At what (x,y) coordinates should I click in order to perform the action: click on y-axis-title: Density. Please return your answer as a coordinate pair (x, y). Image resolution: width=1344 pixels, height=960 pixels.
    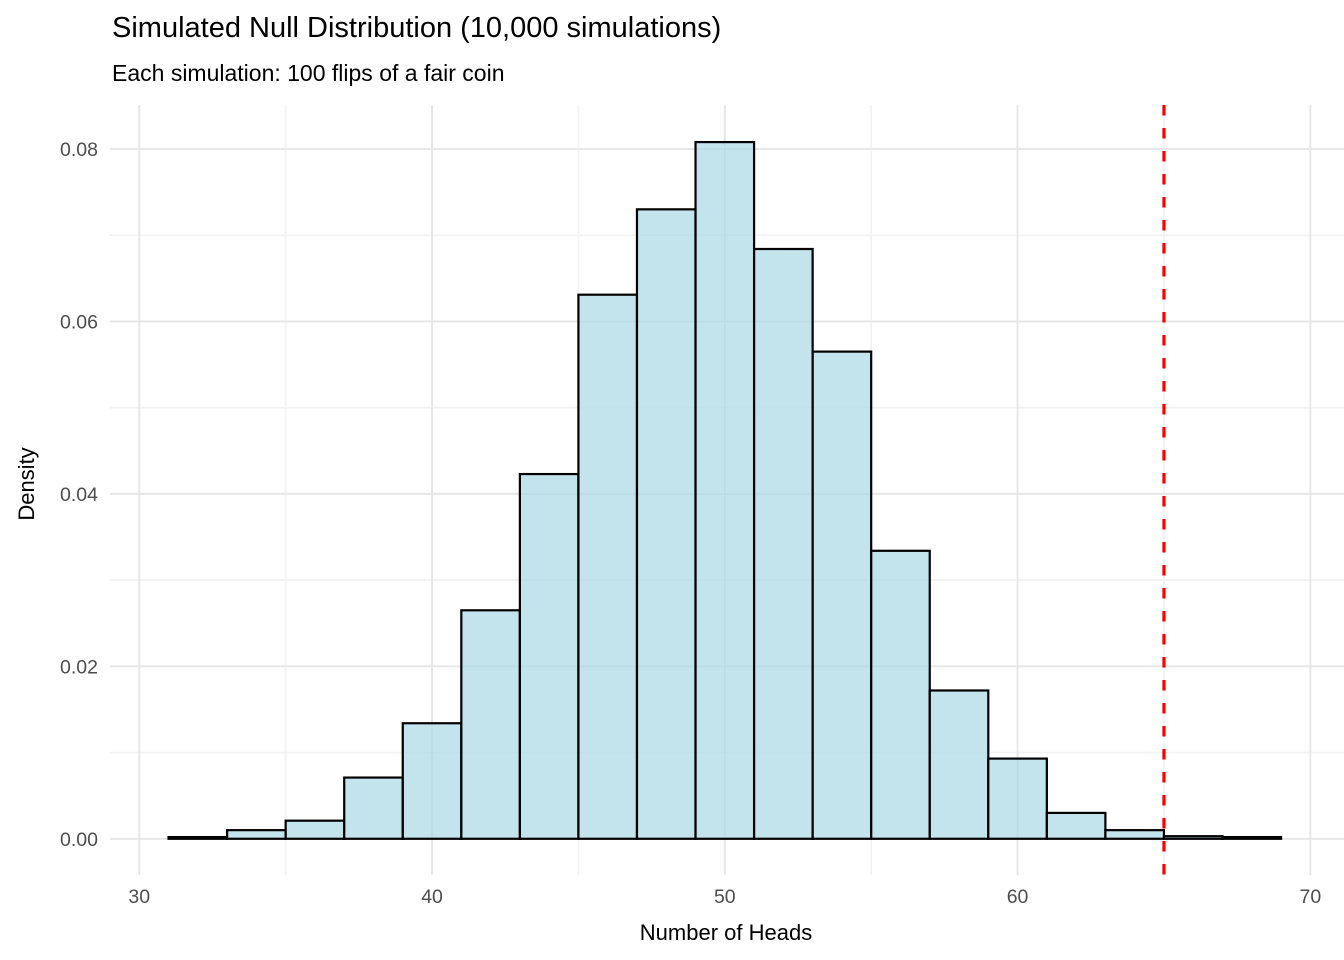
    Looking at the image, I should click on (26, 483).